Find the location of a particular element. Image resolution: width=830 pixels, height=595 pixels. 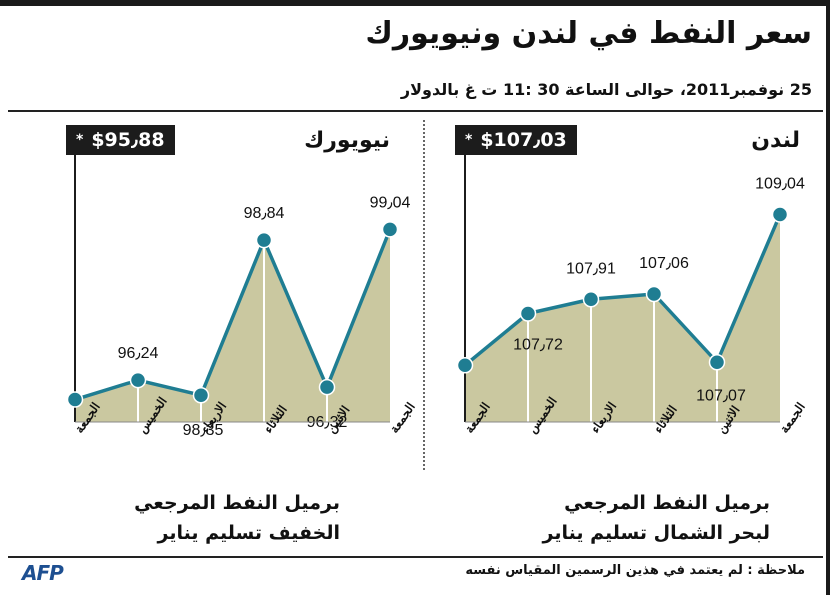

newyork-area is located at coordinates (232, 325).